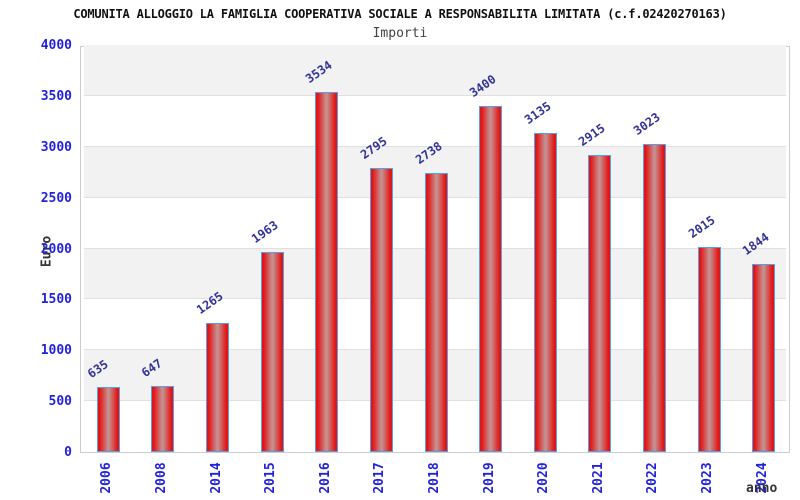  What do you see at coordinates (56, 198) in the screenshot?
I see `y-tick-label: 2500` at bounding box center [56, 198].